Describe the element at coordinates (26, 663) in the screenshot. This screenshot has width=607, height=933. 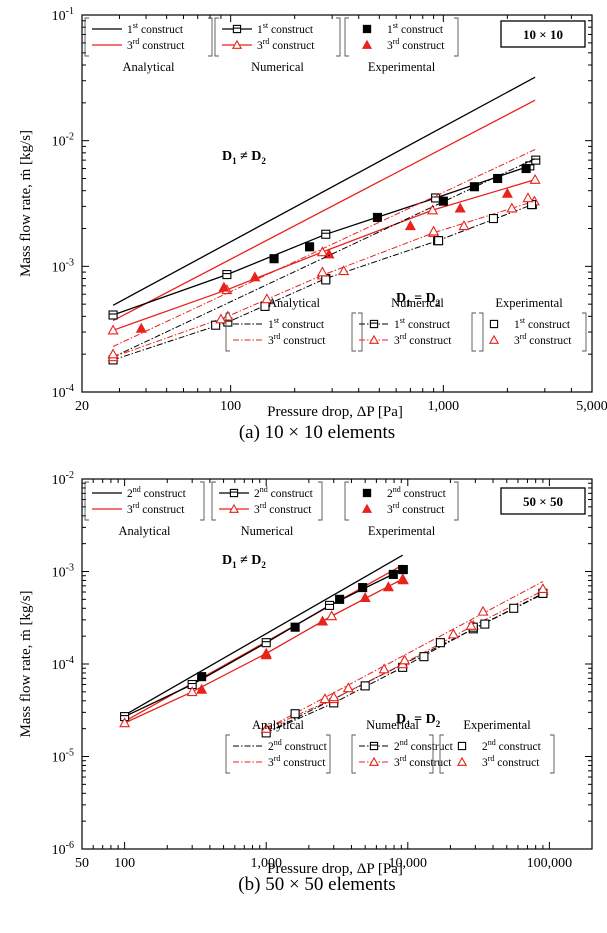
I see `y-axis-title: Mass flow rate, ṁ [kg/s]` at that location.